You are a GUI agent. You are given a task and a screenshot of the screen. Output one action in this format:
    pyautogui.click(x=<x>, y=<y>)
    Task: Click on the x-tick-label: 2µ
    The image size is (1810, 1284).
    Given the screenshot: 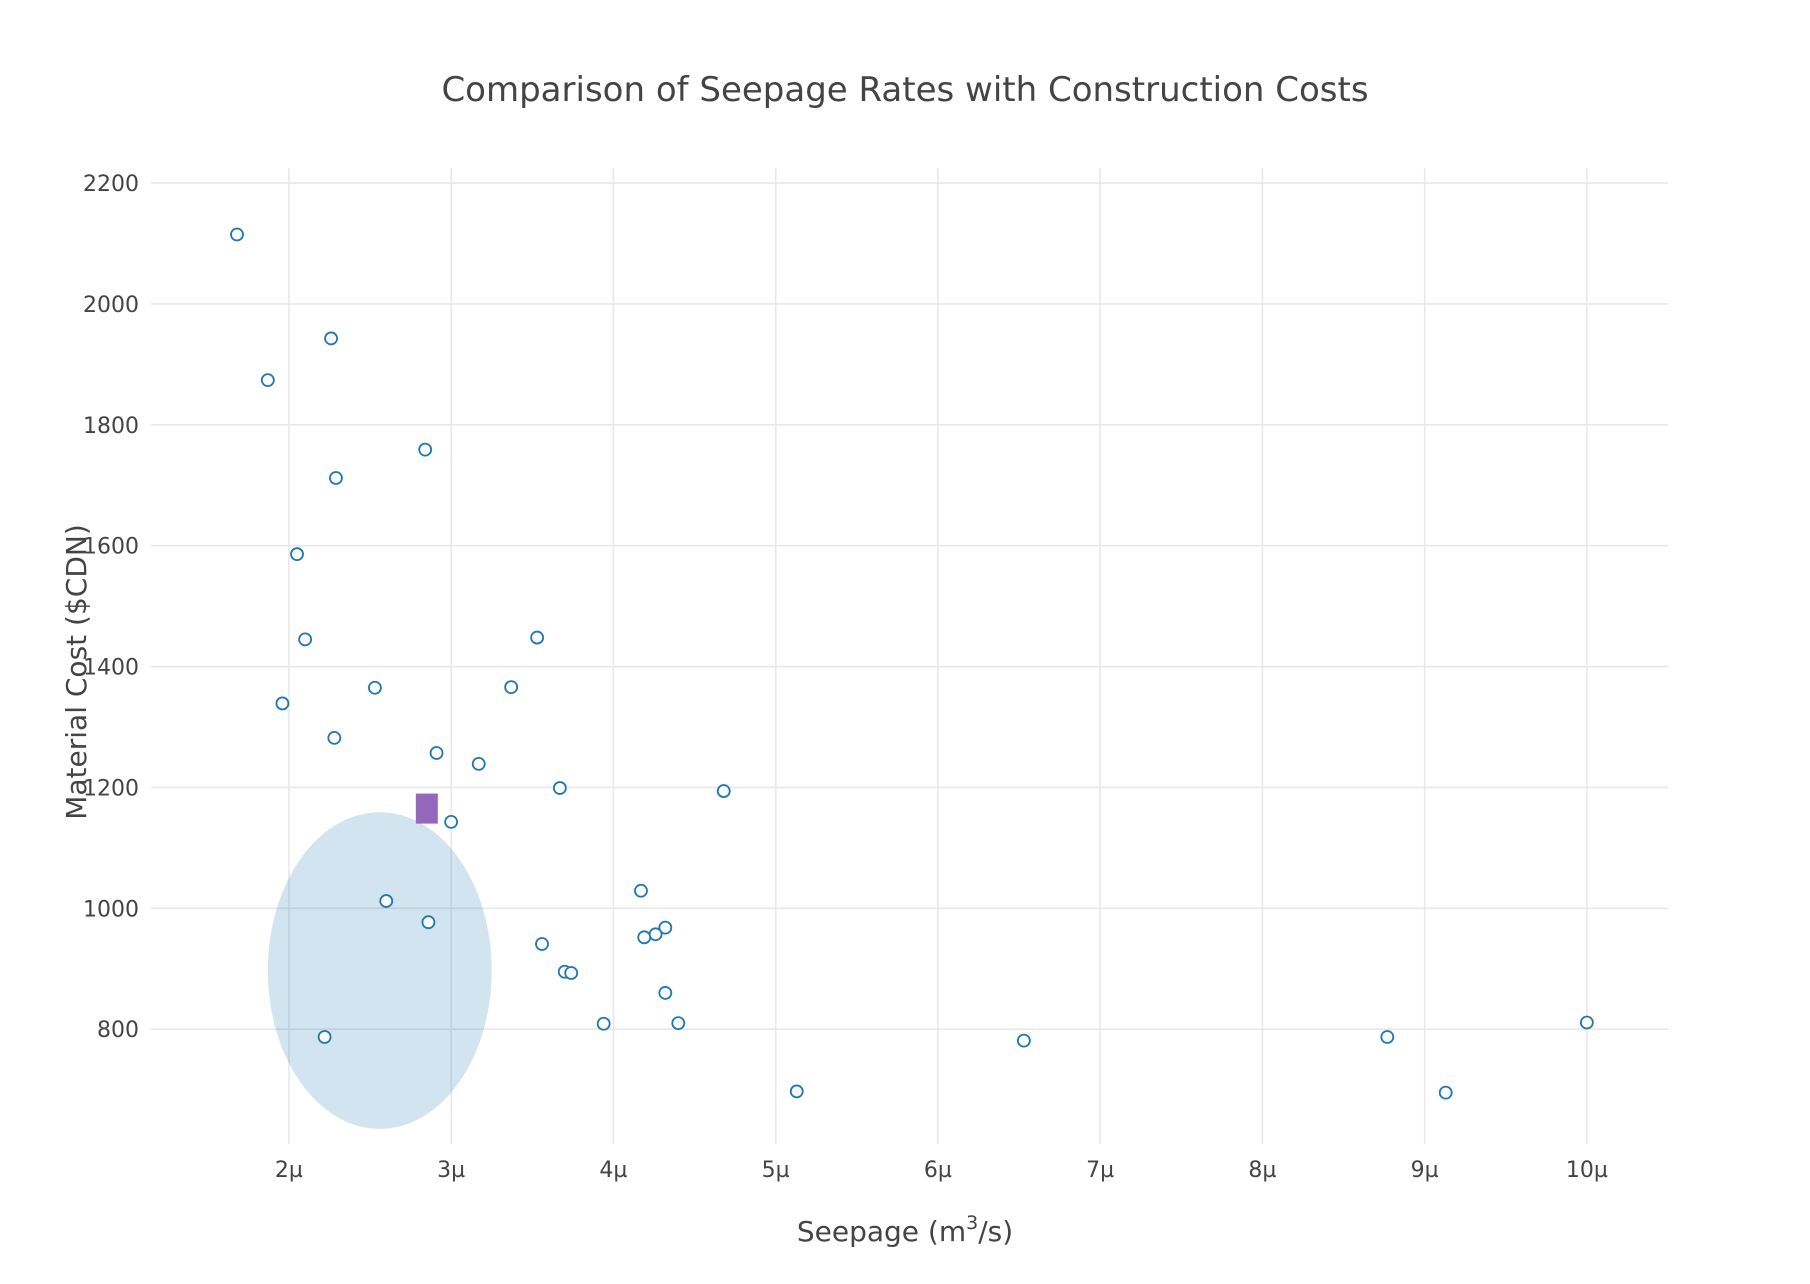 What is the action you would take?
    pyautogui.click(x=289, y=1170)
    